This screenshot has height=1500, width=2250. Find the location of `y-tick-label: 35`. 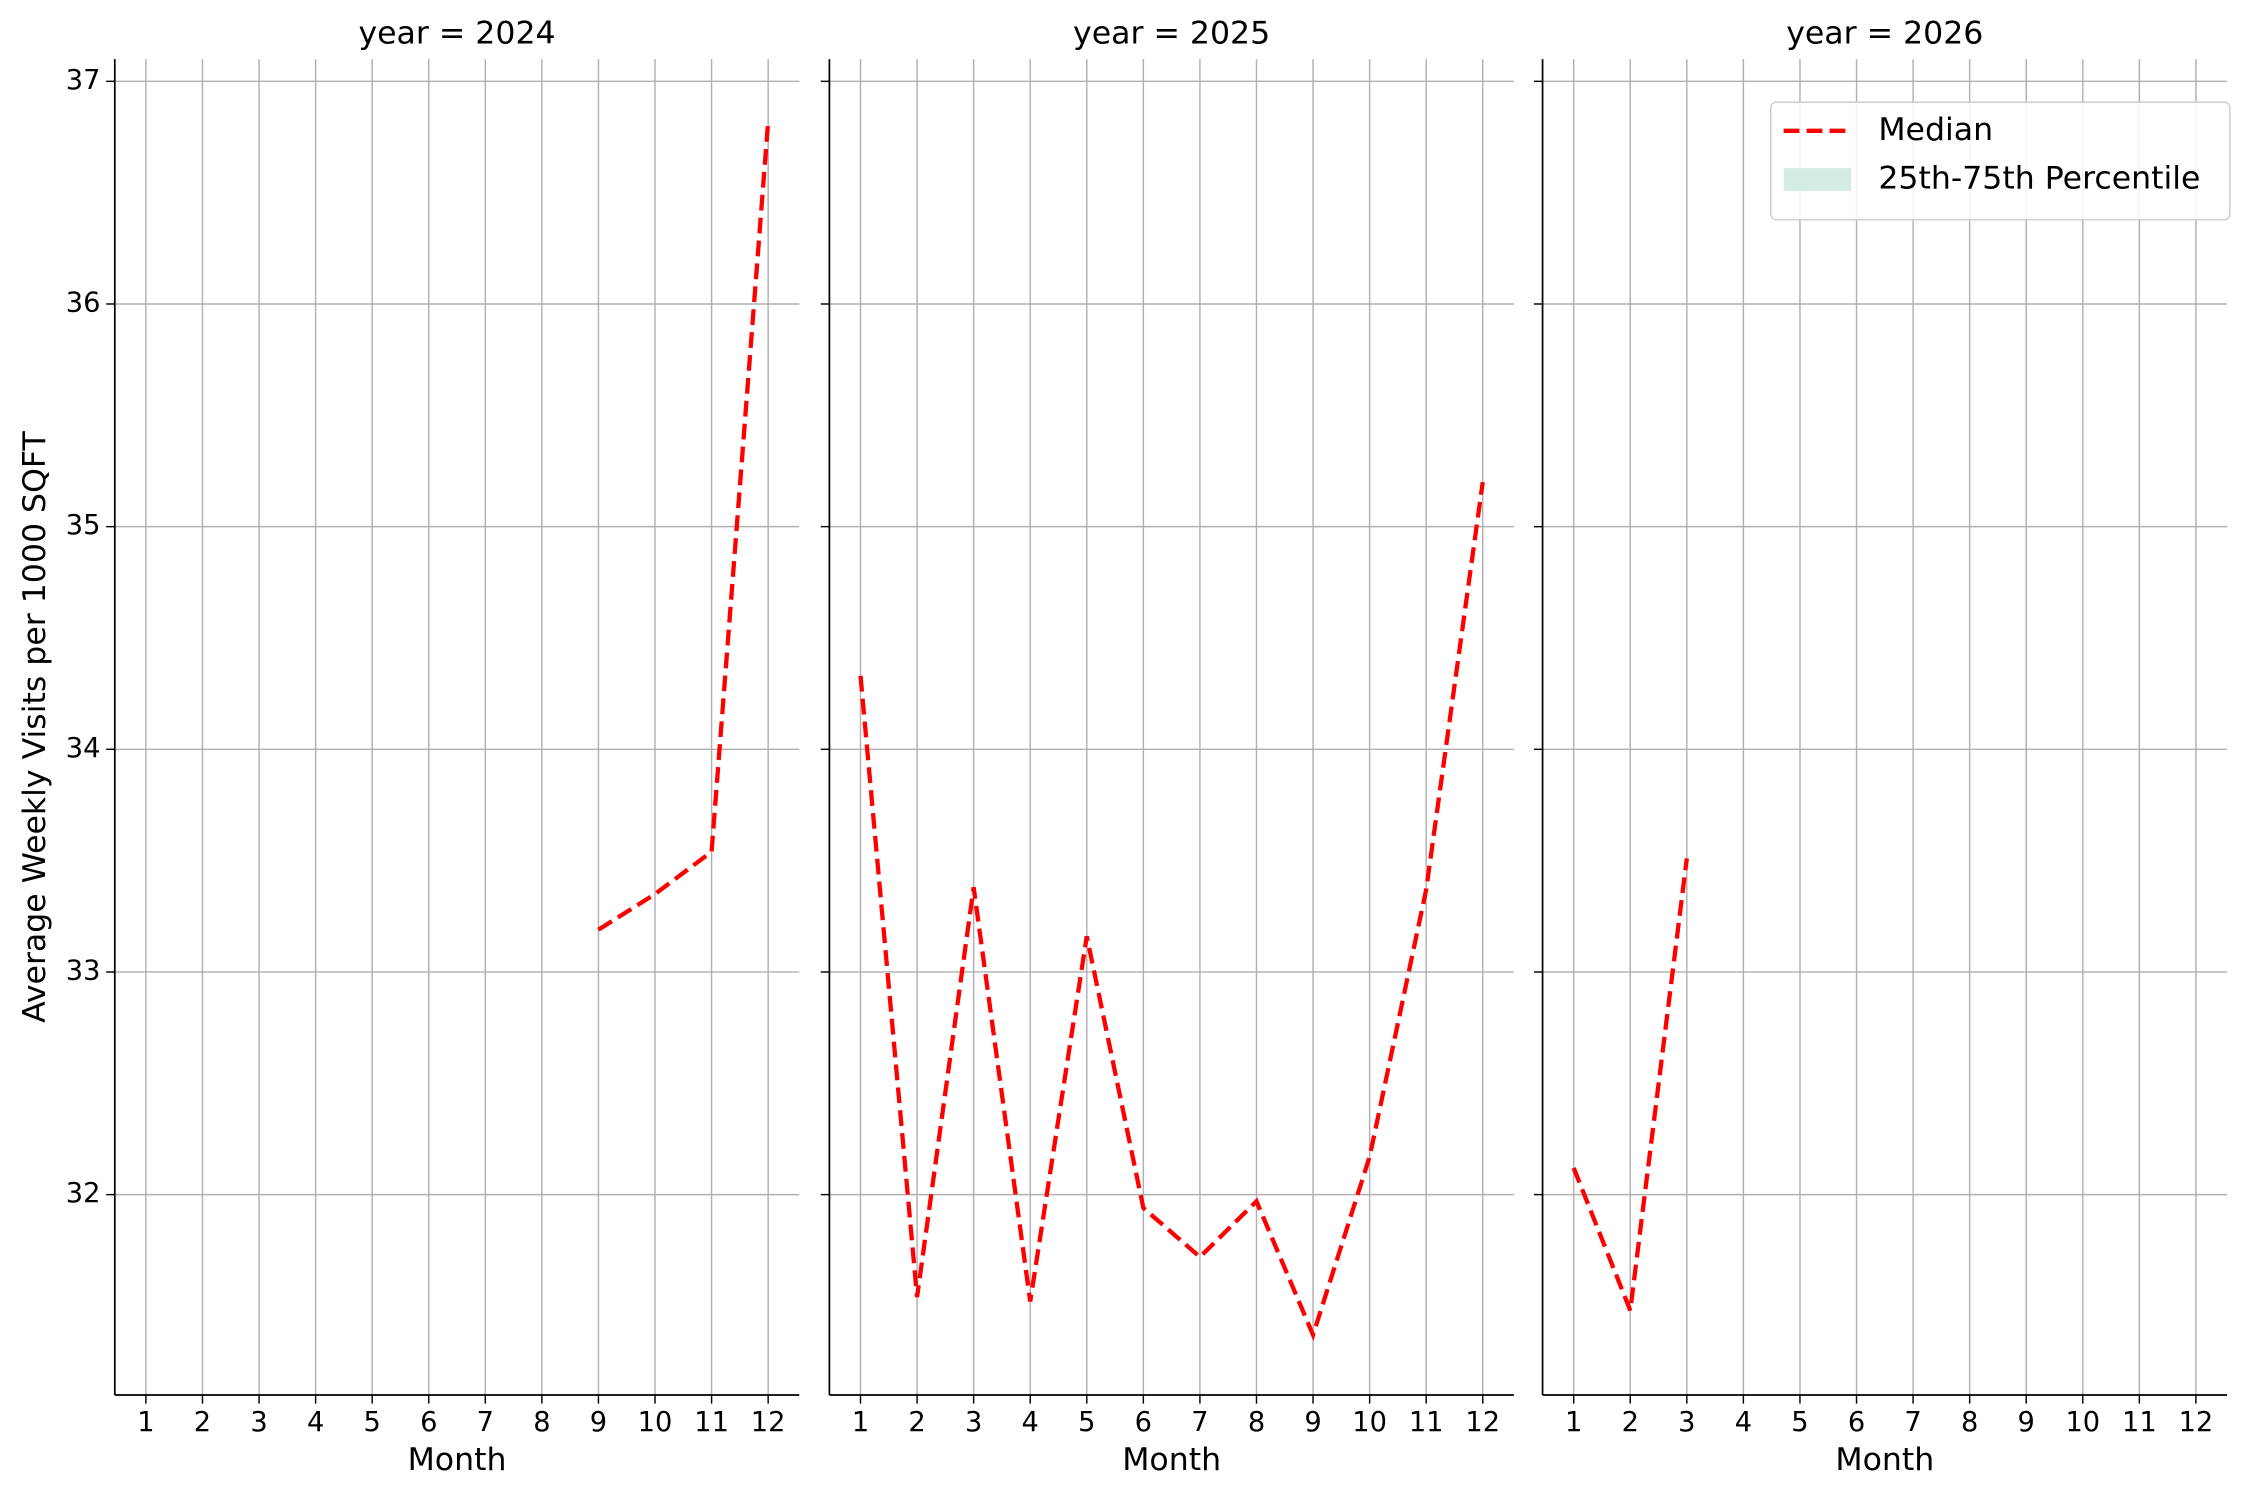

y-tick-label: 35 is located at coordinates (83, 525).